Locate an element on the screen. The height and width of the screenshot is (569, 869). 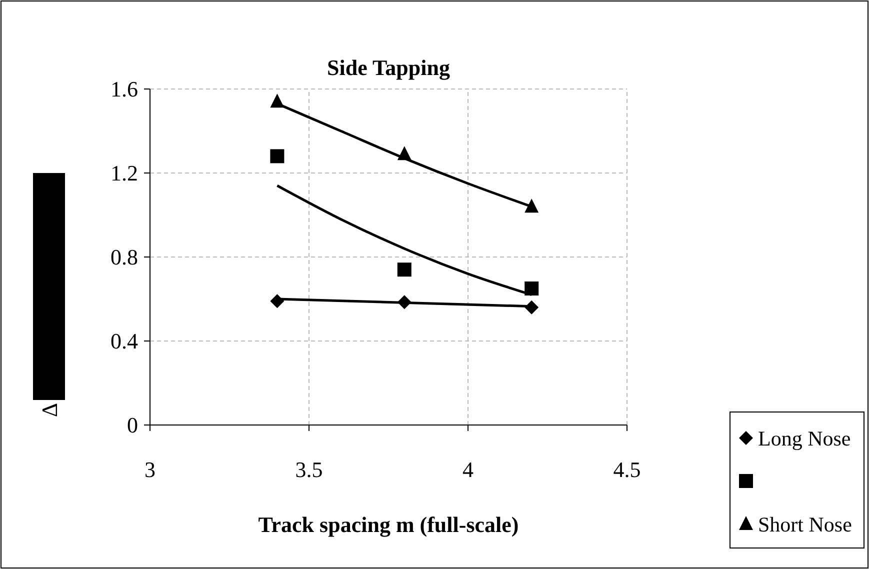
x-tick-label: 3 is located at coordinates (150, 469).